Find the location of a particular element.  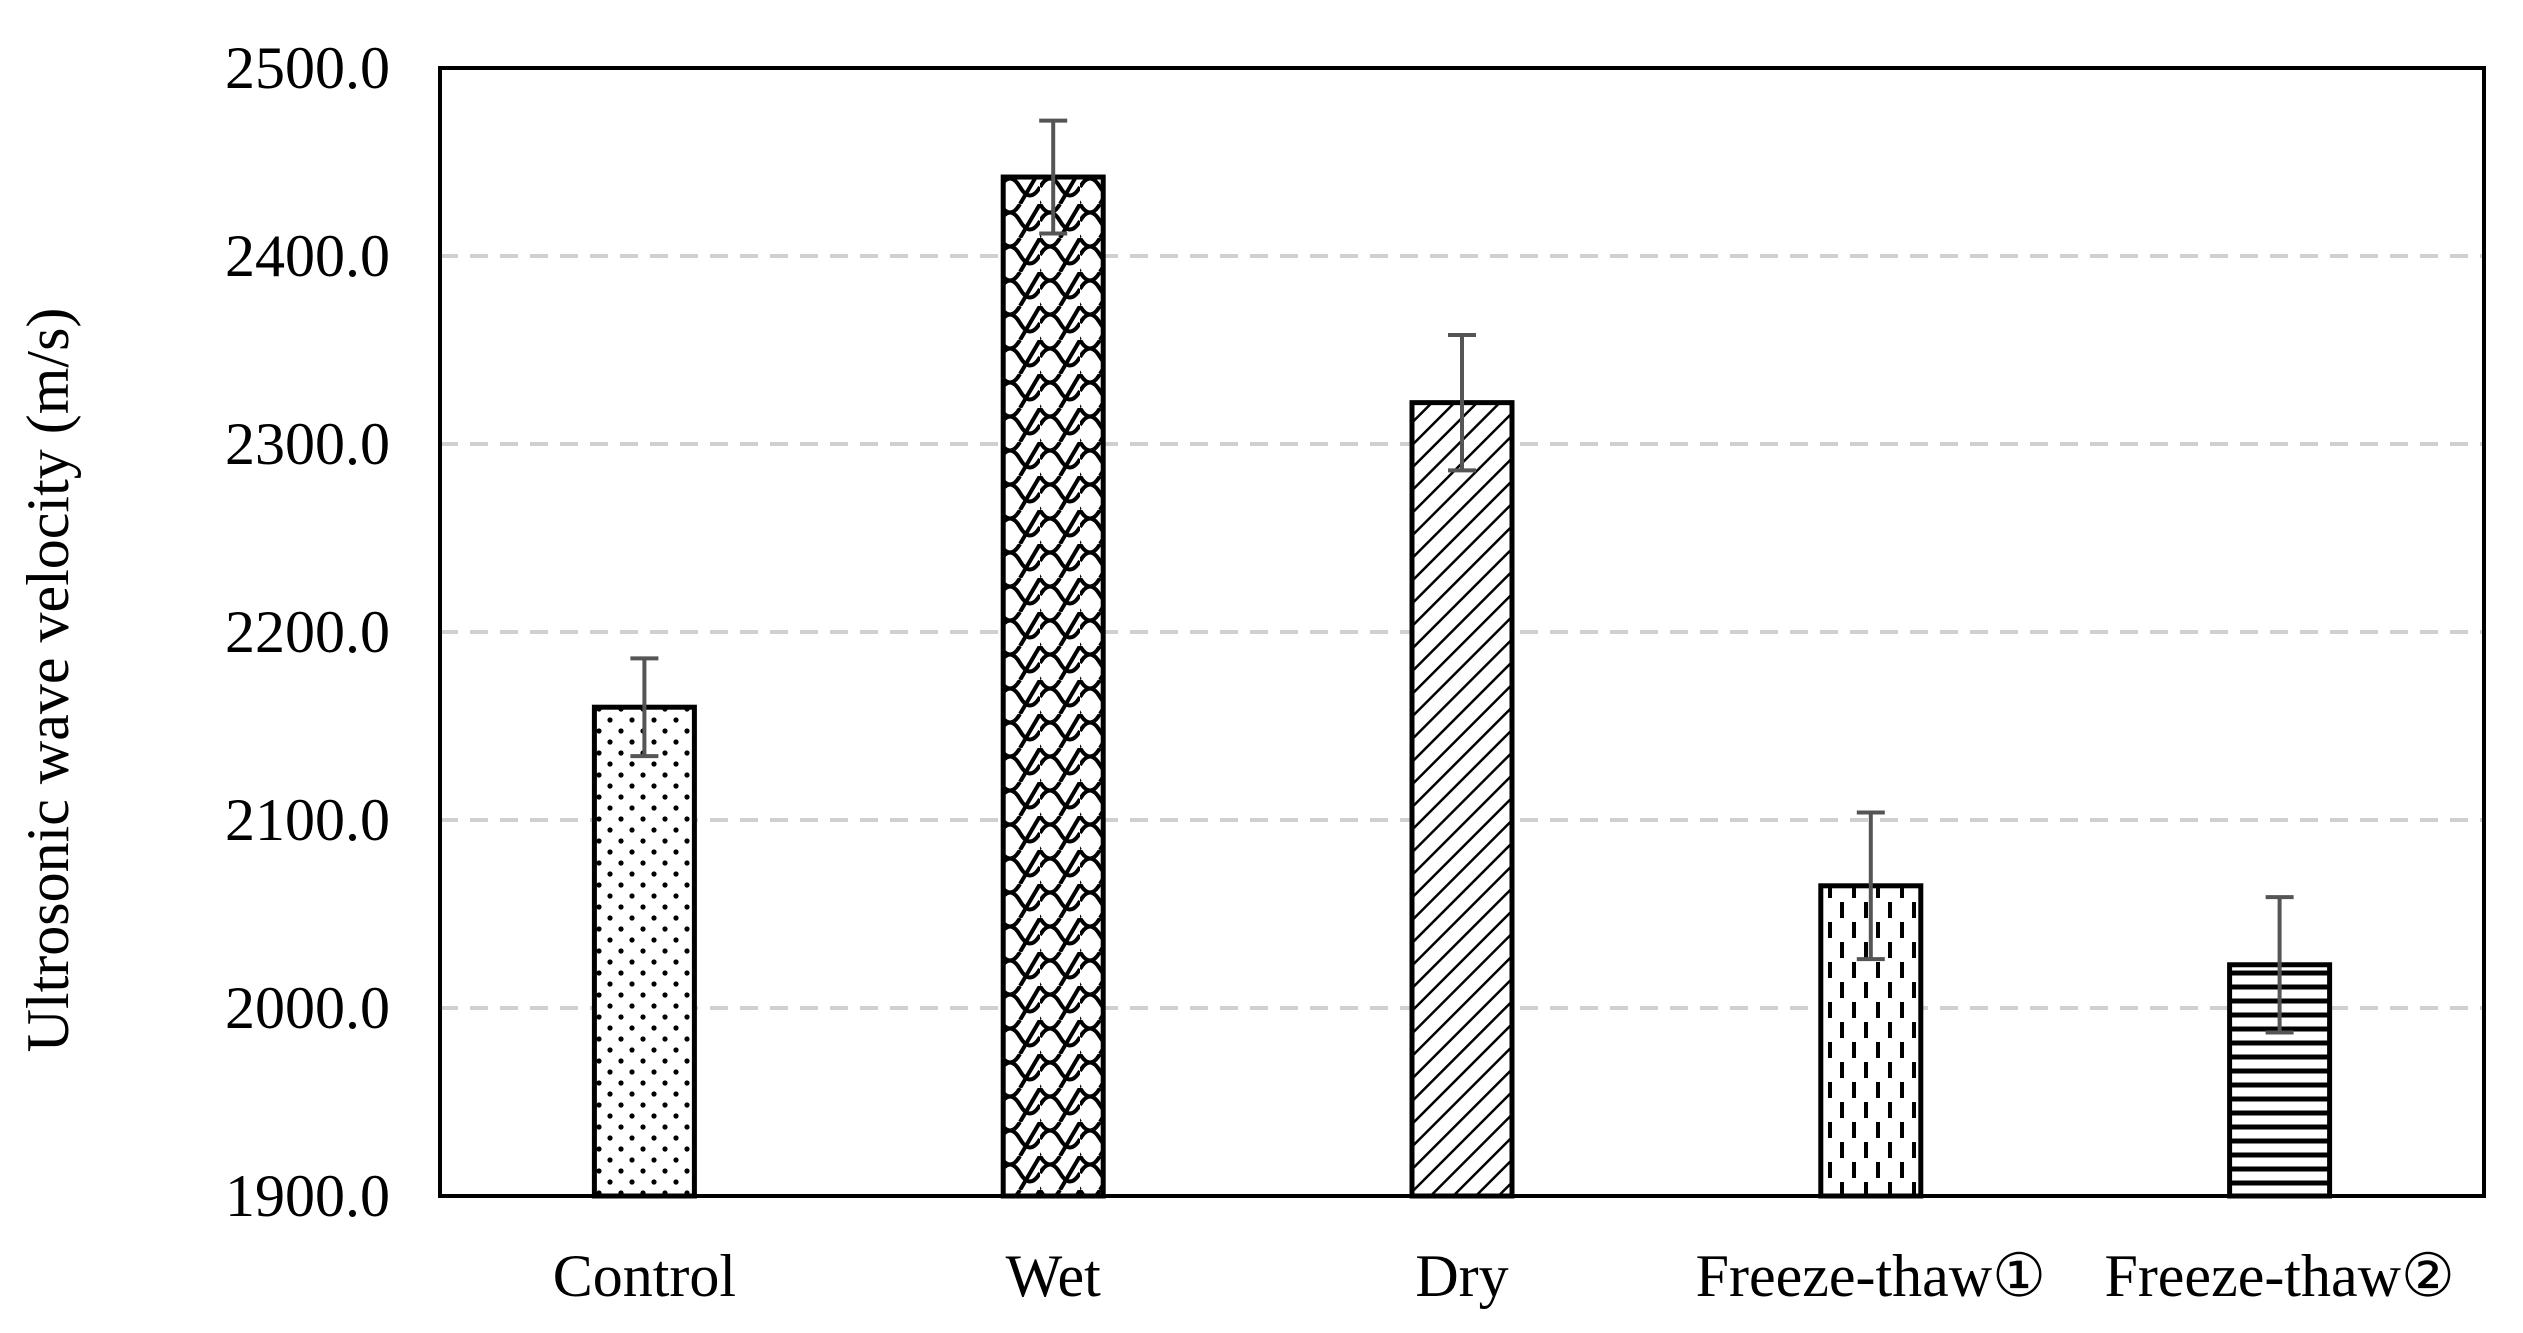

x-axis-labels: Control Wet Dry Freeze-thaw① Freeze-thaw② is located at coordinates (1504, 1276).